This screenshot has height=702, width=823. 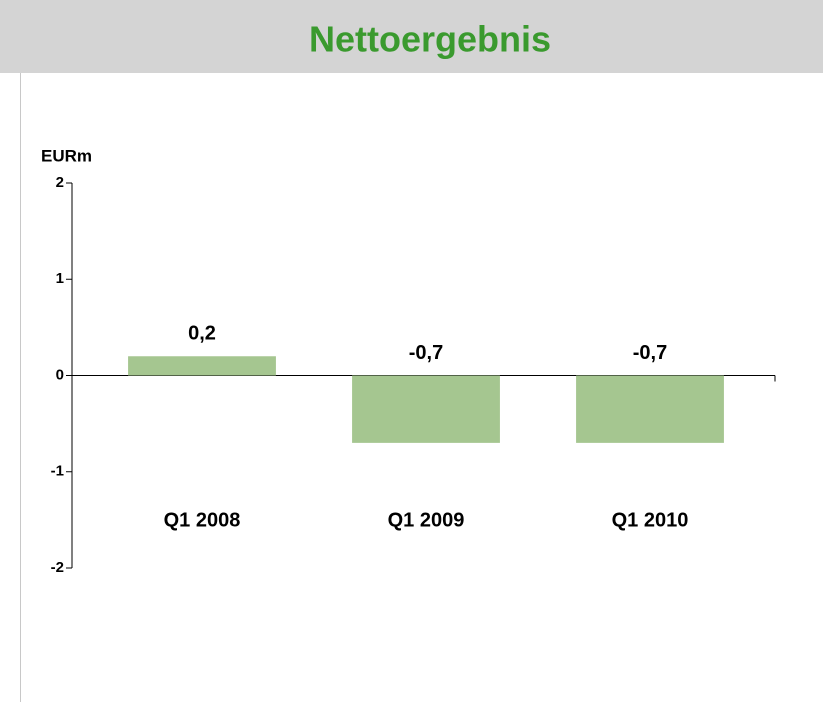 I want to click on y-tick-label: 2, so click(x=60, y=182).